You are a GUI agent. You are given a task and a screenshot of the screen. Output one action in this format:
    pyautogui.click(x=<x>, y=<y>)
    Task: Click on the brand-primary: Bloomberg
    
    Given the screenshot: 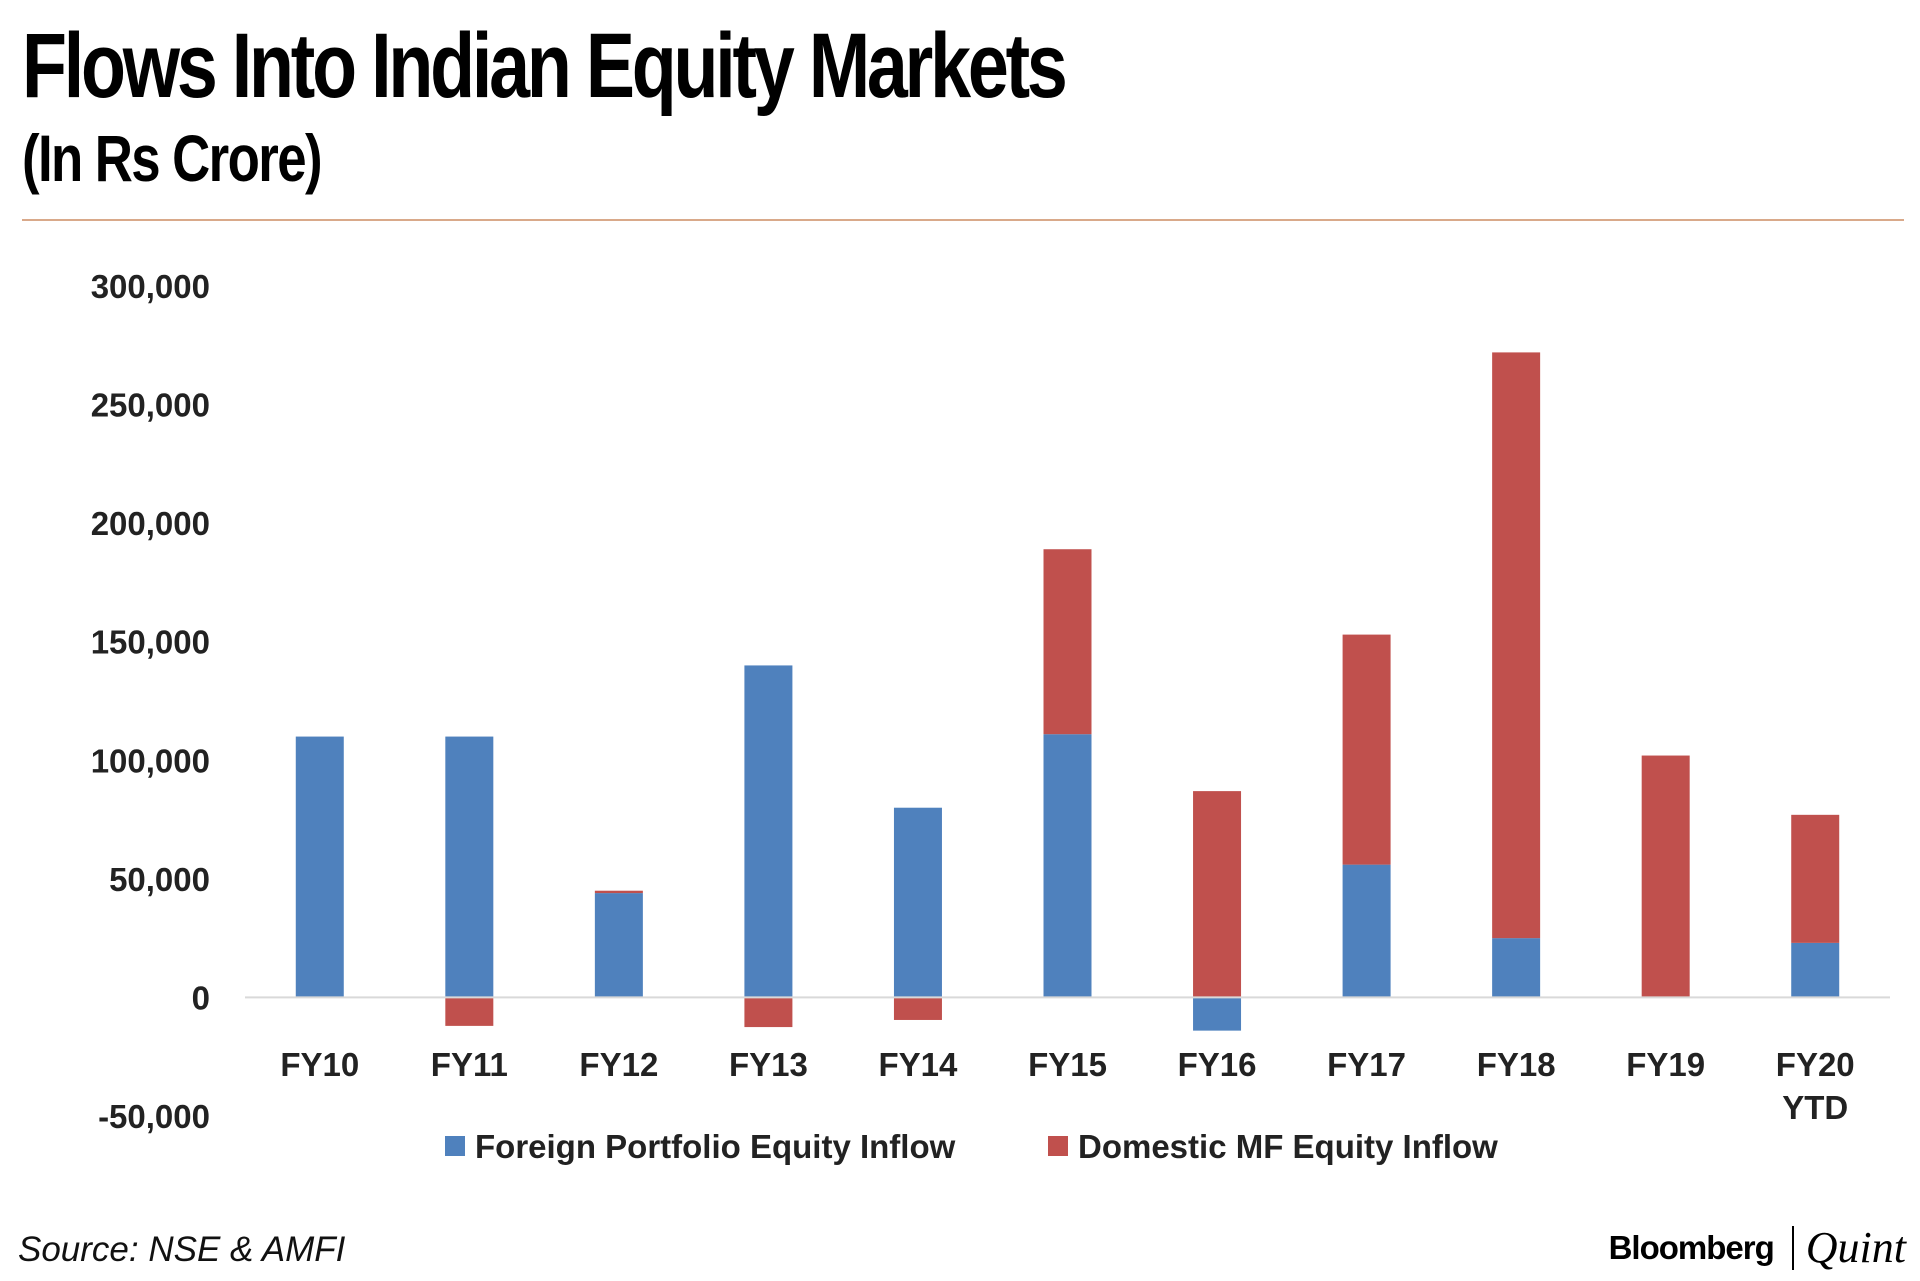 What is the action you would take?
    pyautogui.click(x=1691, y=1247)
    